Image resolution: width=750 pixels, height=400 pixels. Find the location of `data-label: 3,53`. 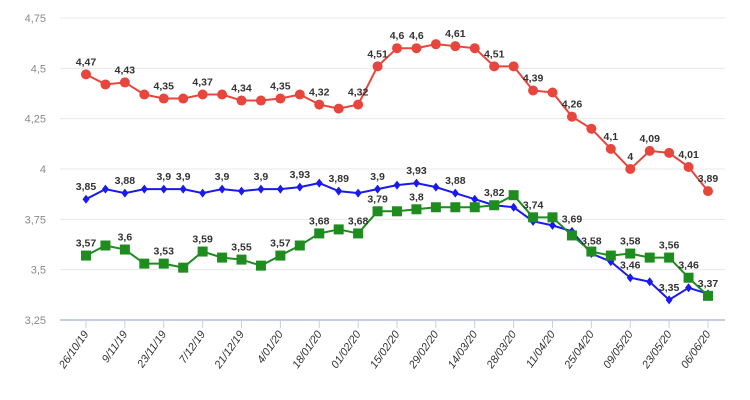

data-label: 3,53 is located at coordinates (164, 252).